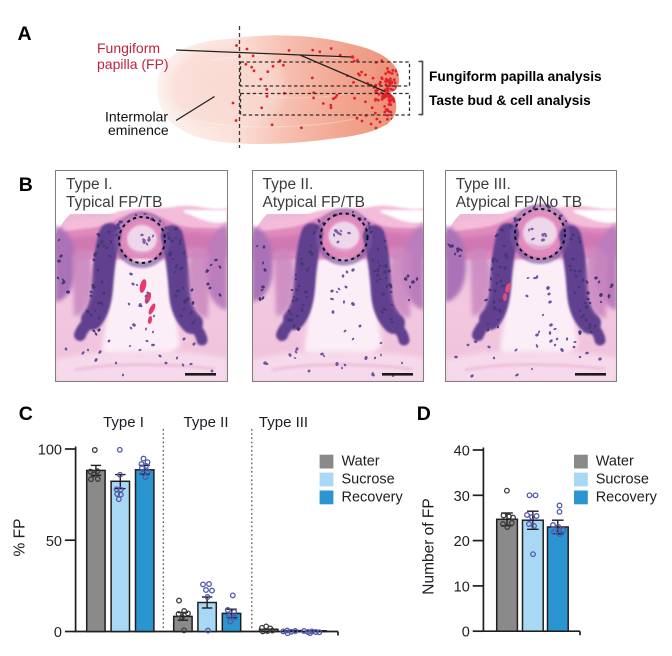 Image resolution: width=672 pixels, height=656 pixels. What do you see at coordinates (462, 497) in the screenshot?
I see `svg-text: 30` at bounding box center [462, 497].